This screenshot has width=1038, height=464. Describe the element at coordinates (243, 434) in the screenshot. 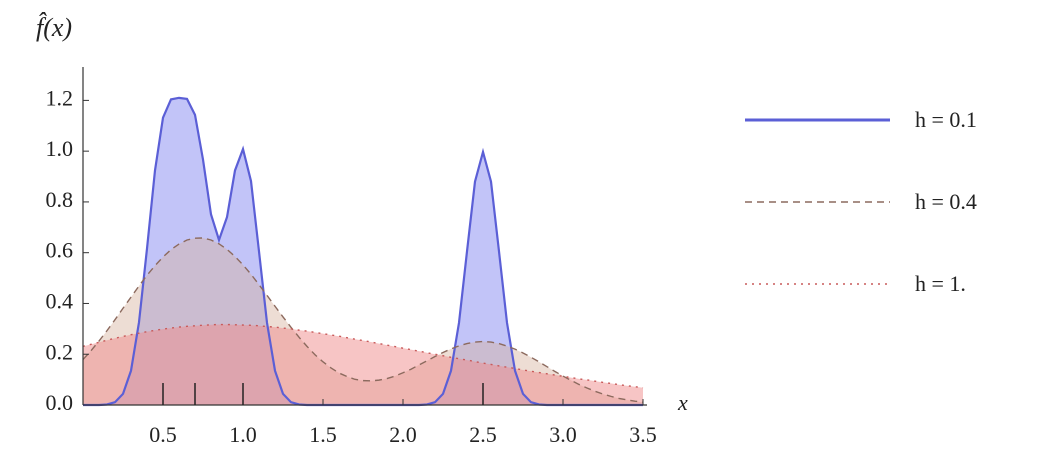

I see `x-tick-label: 1.0` at that location.